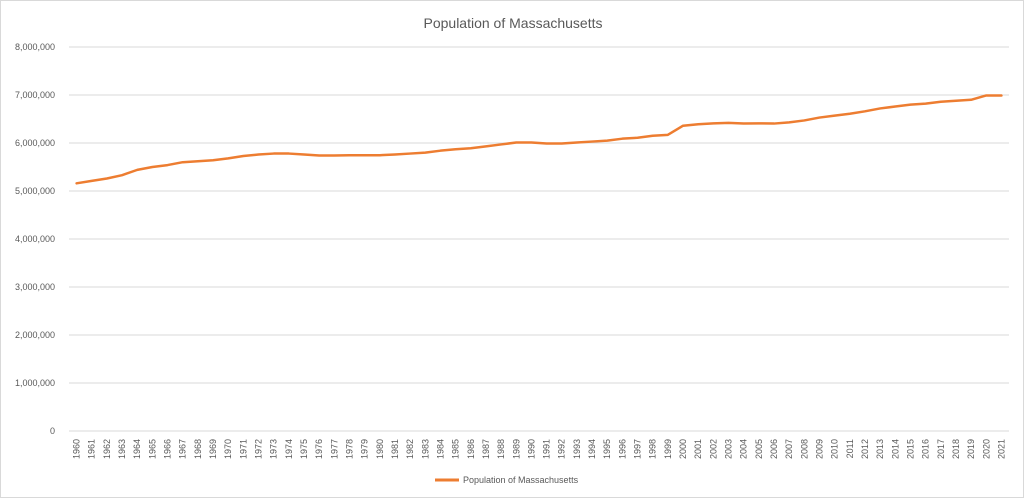 This screenshot has height=499, width=1024. Describe the element at coordinates (668, 449) in the screenshot. I see `x-tick-label: 1999` at that location.